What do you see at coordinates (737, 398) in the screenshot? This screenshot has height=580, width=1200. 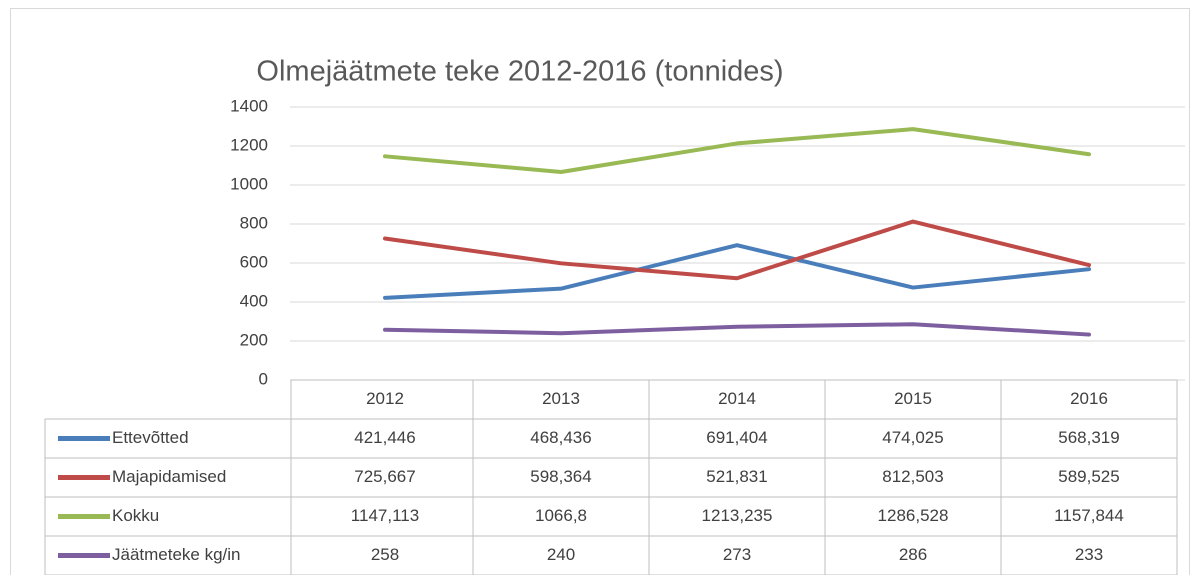 I see `x-tick-label: 2014` at bounding box center [737, 398].